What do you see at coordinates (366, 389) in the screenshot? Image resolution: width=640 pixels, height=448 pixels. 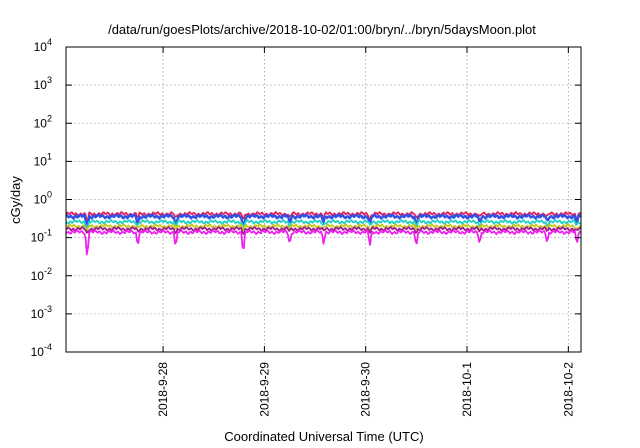 I see `x-tick-label-2: 2018-9-30` at bounding box center [366, 389].